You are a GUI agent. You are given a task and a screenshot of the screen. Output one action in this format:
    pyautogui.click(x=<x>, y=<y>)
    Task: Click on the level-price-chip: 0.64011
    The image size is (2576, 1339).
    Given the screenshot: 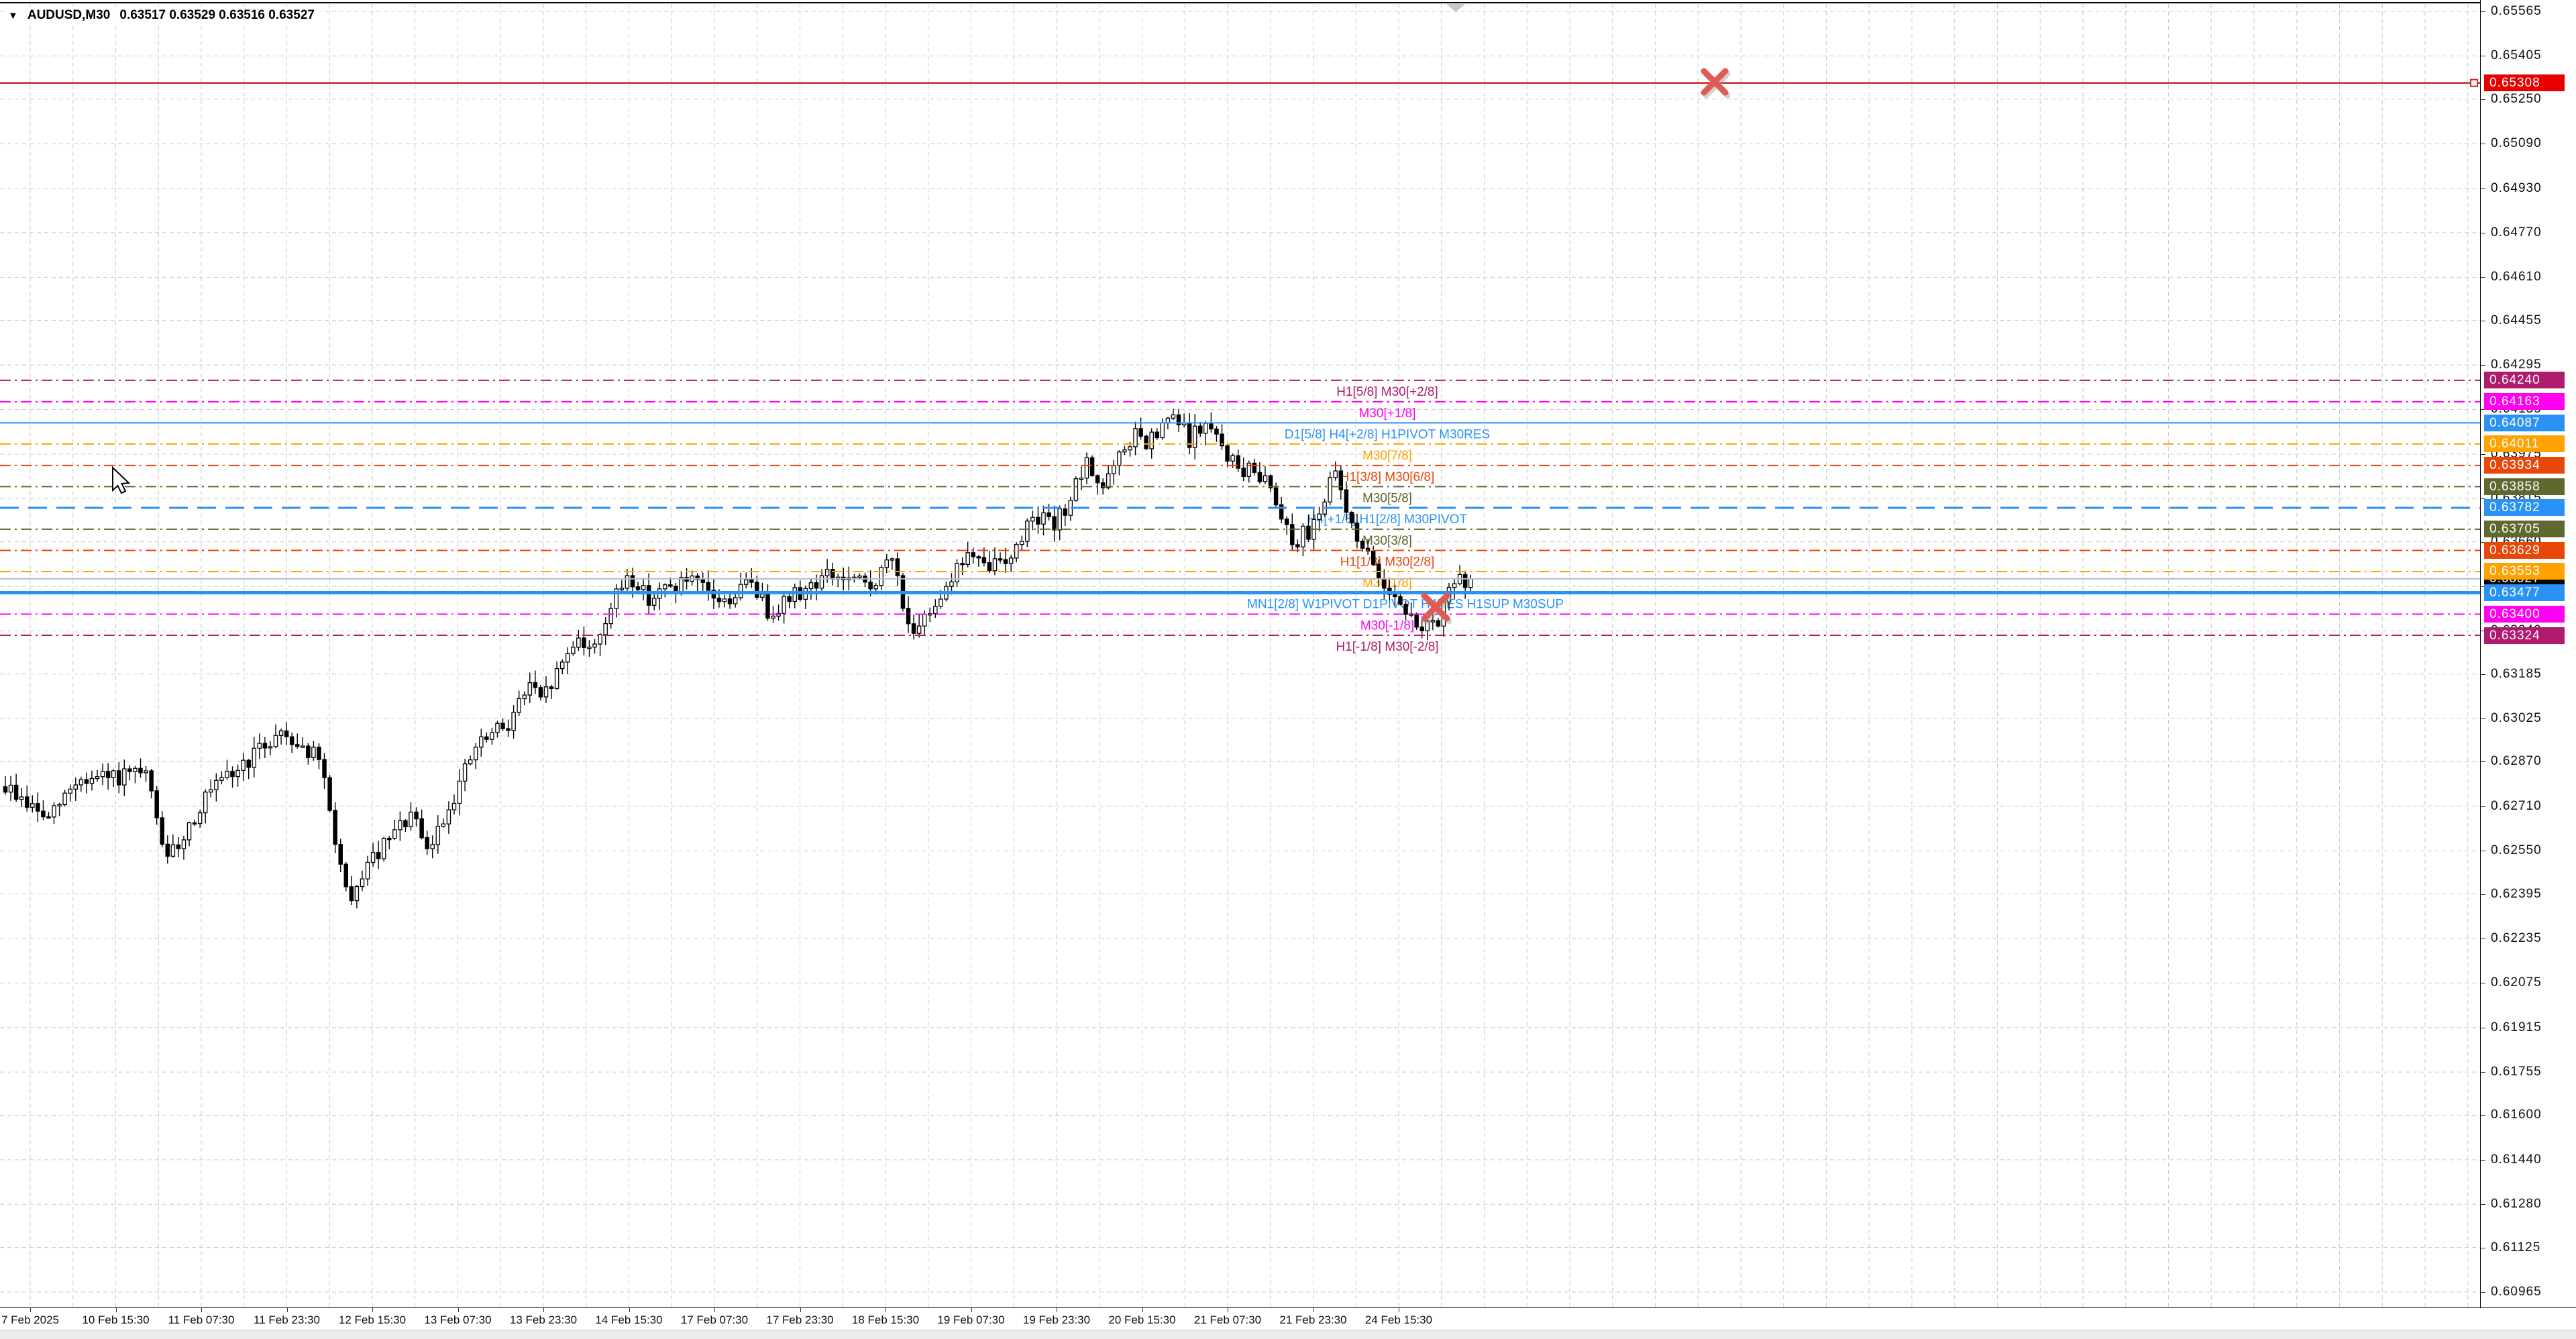 What is the action you would take?
    pyautogui.click(x=2524, y=444)
    